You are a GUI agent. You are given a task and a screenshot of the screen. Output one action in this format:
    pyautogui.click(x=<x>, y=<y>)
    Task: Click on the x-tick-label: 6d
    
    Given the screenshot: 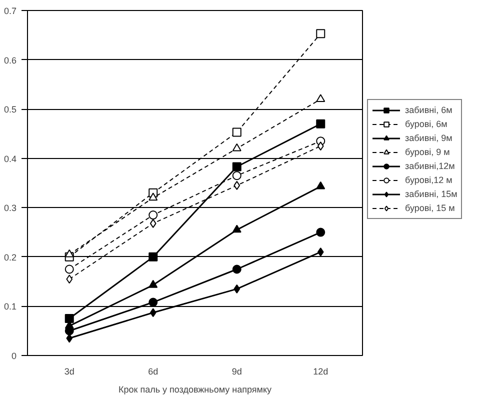 What is the action you would take?
    pyautogui.click(x=153, y=371)
    